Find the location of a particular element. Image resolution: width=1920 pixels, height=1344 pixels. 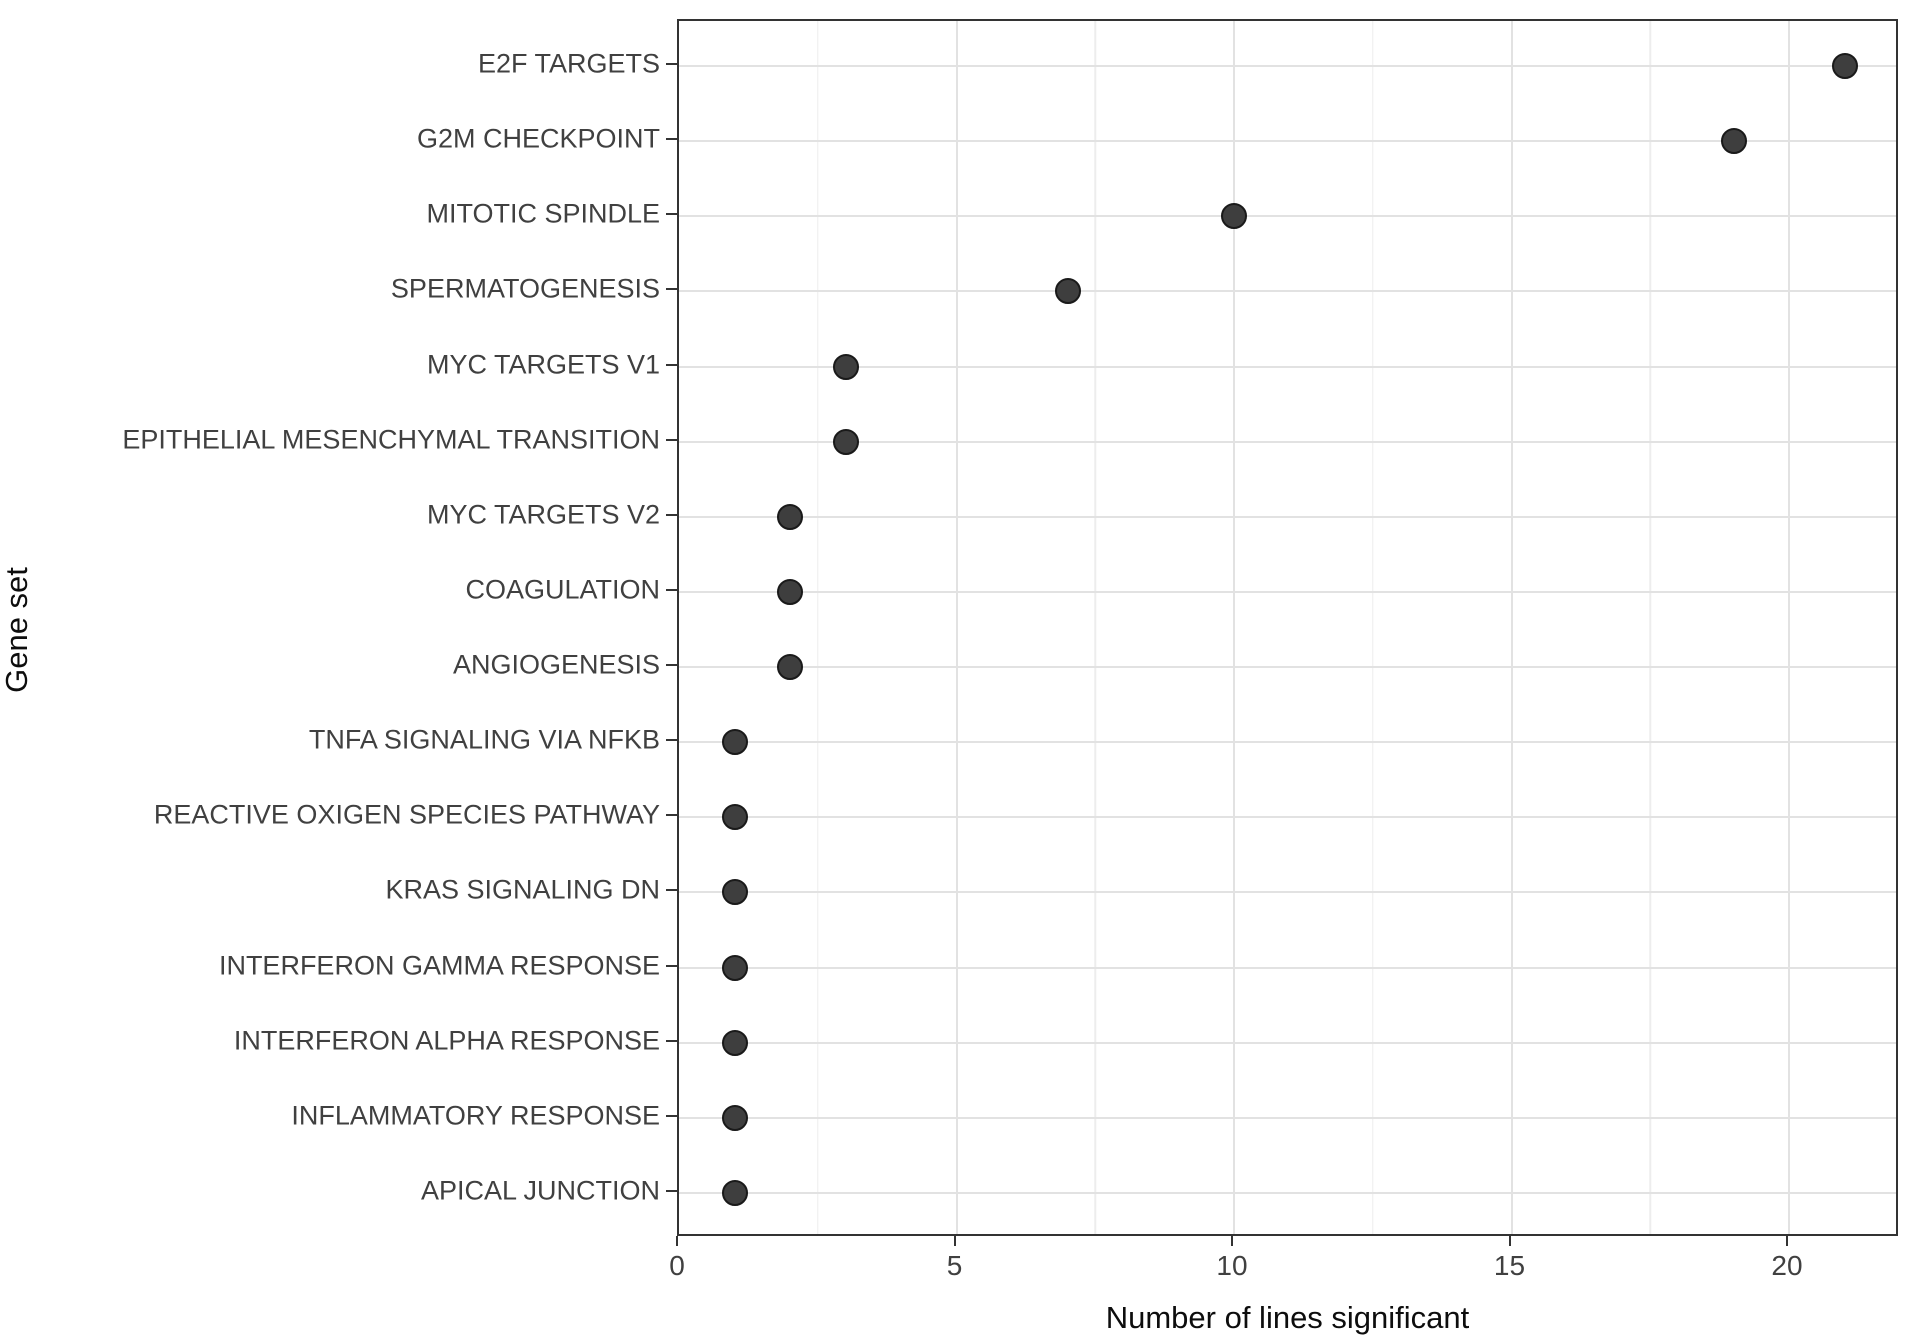

y-tick-label: MYC TARGETS V1 is located at coordinates (543, 364).